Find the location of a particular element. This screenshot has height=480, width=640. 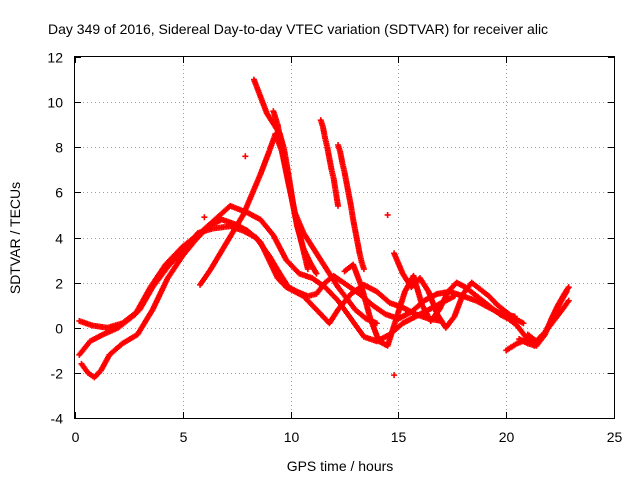

y-tick-label: 0 is located at coordinates (59, 329).